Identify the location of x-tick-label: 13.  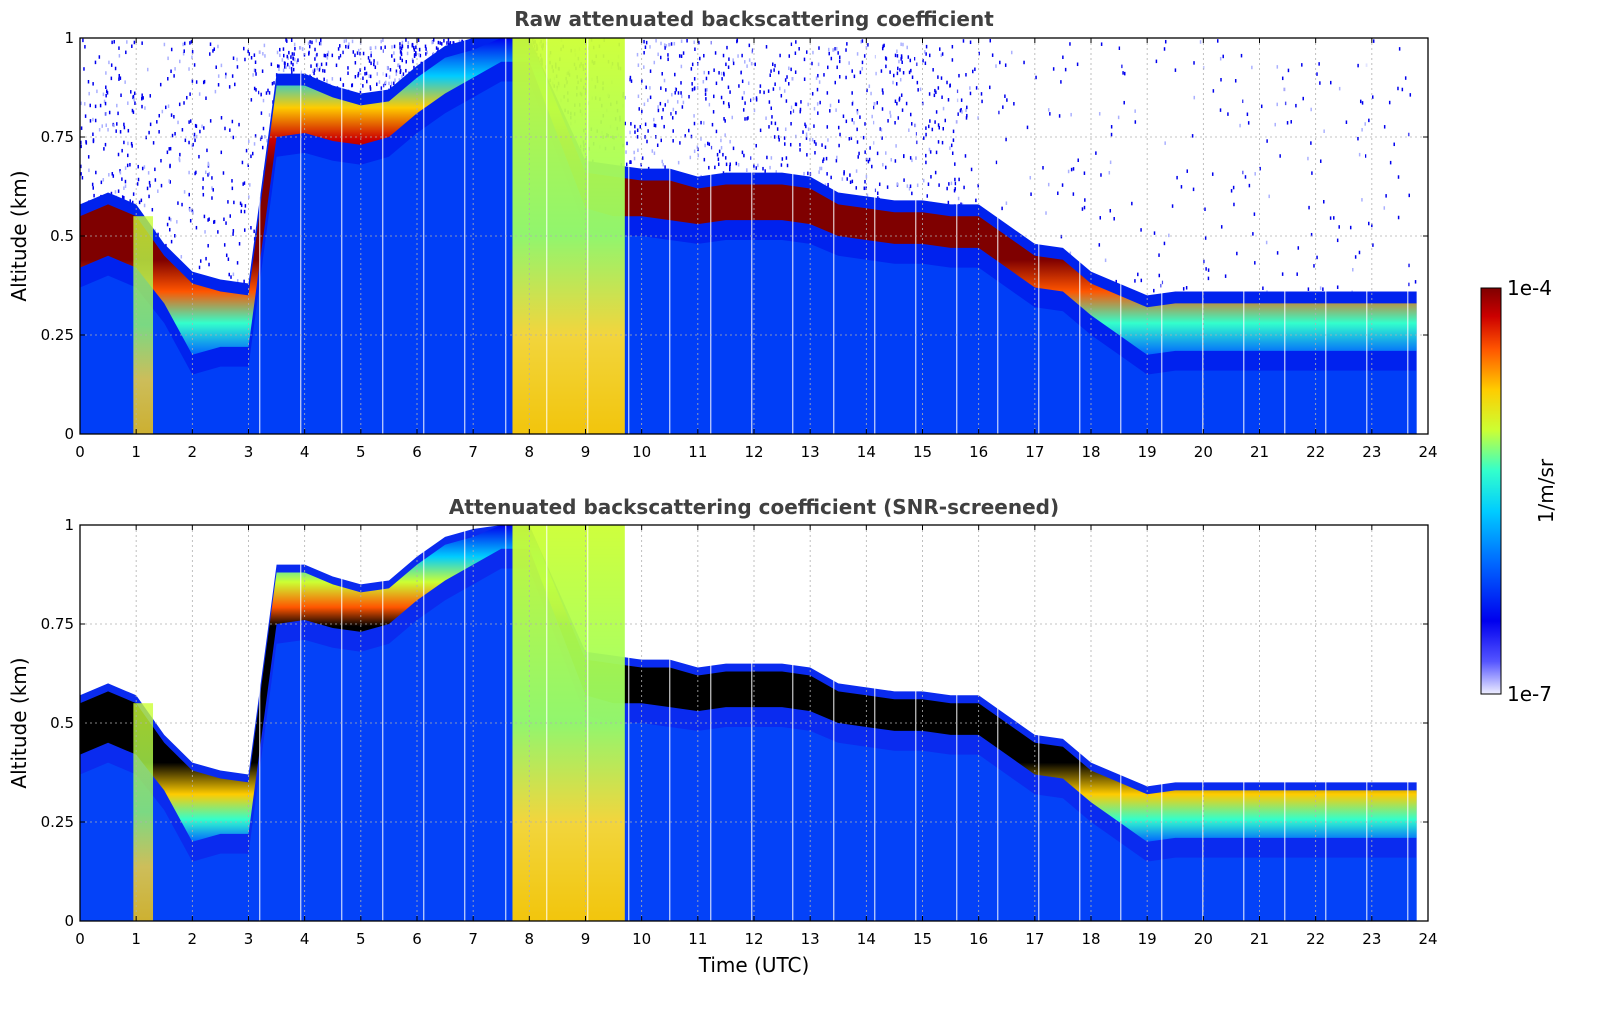
(810, 939).